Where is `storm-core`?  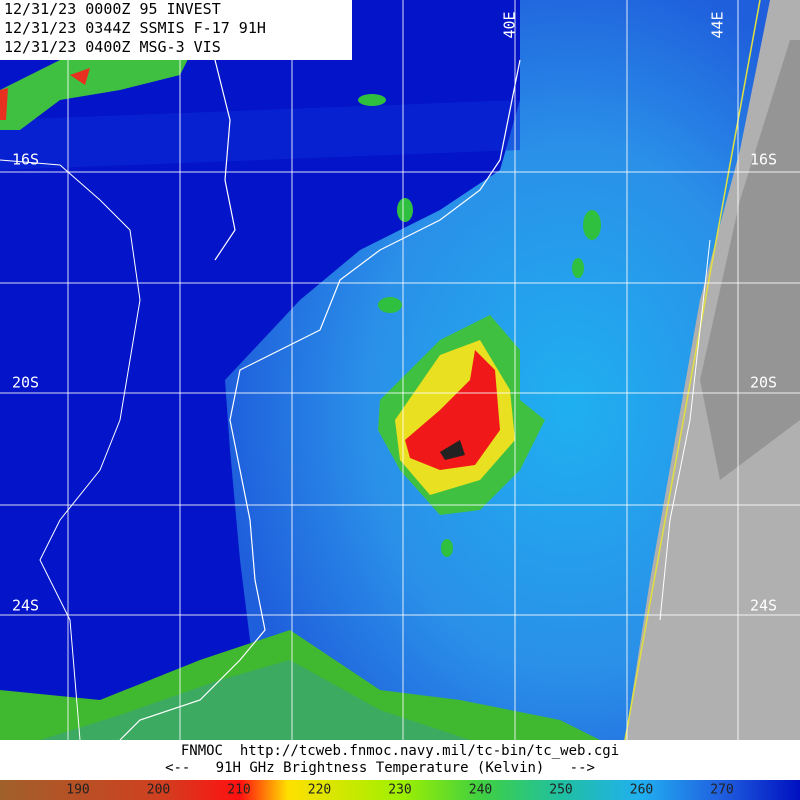 storm-core is located at coordinates (452, 410).